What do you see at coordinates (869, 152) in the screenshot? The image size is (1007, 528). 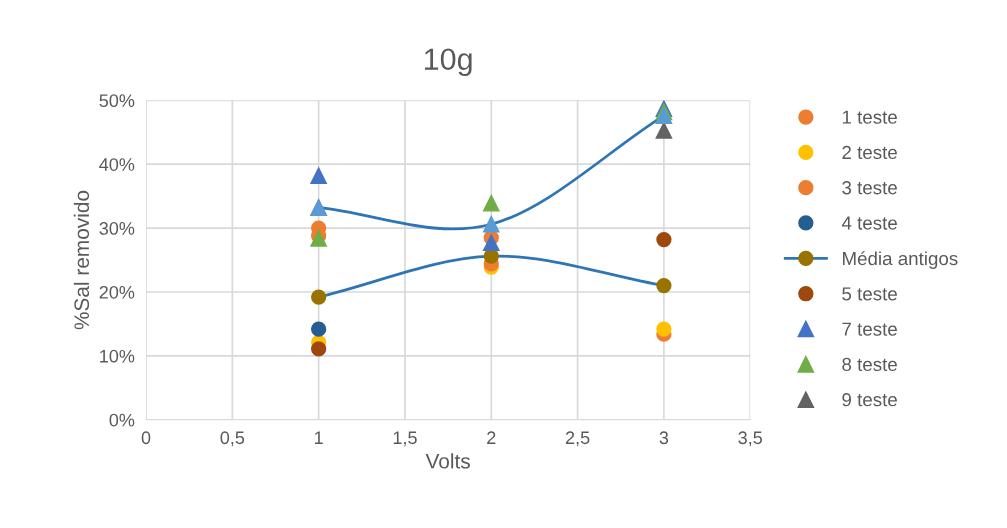 I see `legend-label: 2 teste` at bounding box center [869, 152].